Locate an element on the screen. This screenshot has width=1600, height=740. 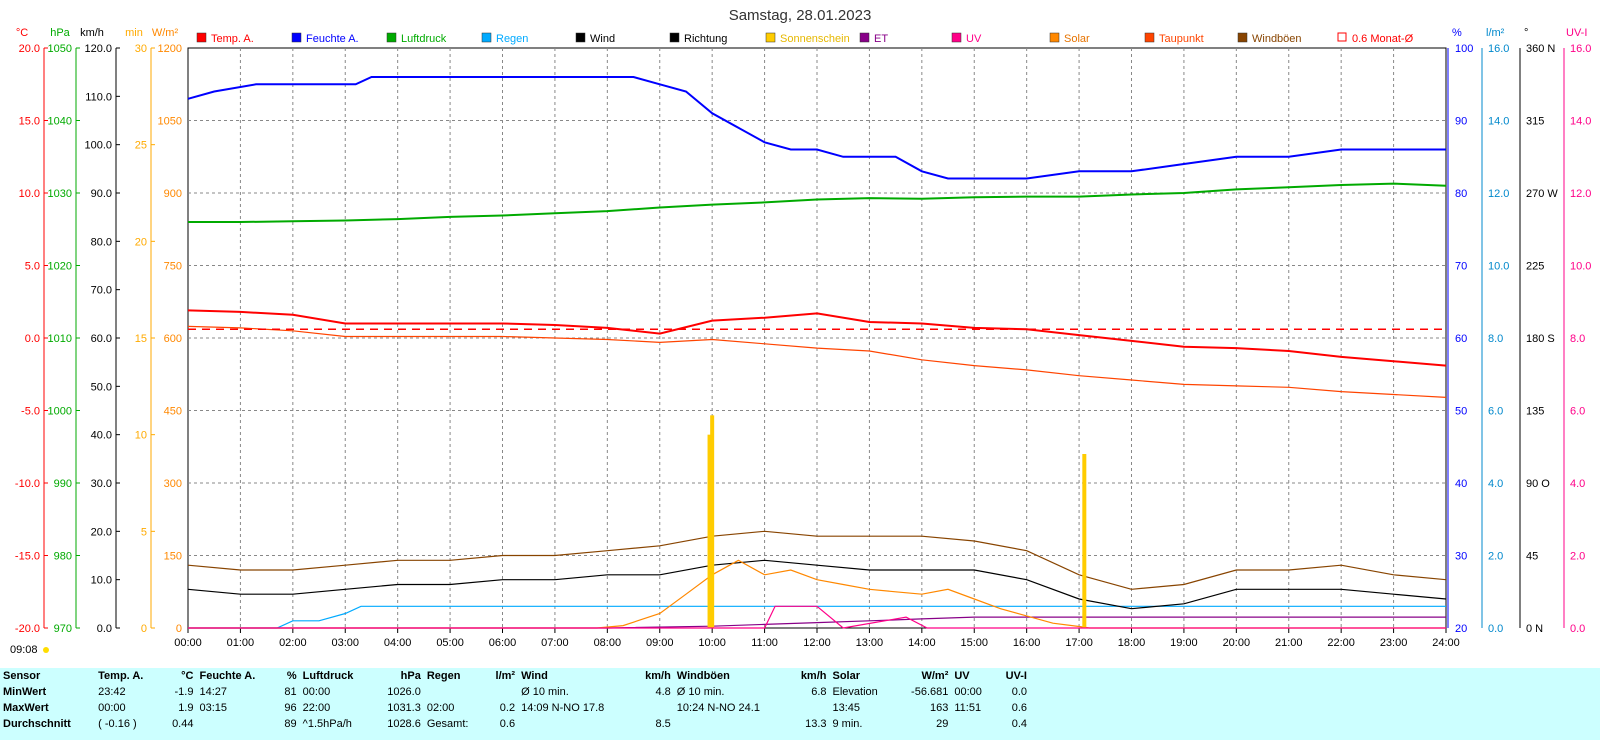
right-axis-tick-label: 6.0 is located at coordinates (1577, 412).